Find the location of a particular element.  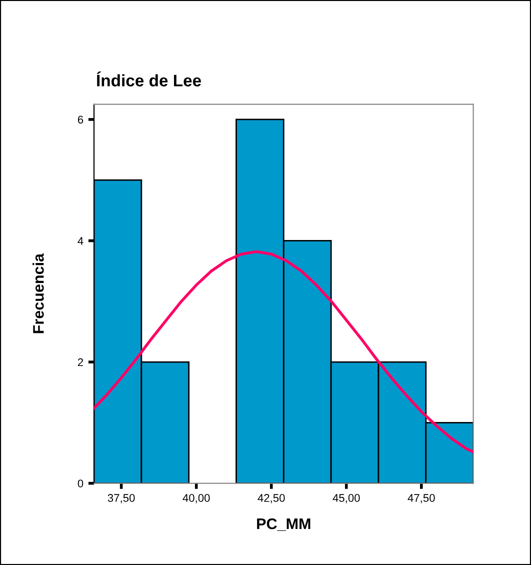

y-tick-label: 4 is located at coordinates (81, 241).